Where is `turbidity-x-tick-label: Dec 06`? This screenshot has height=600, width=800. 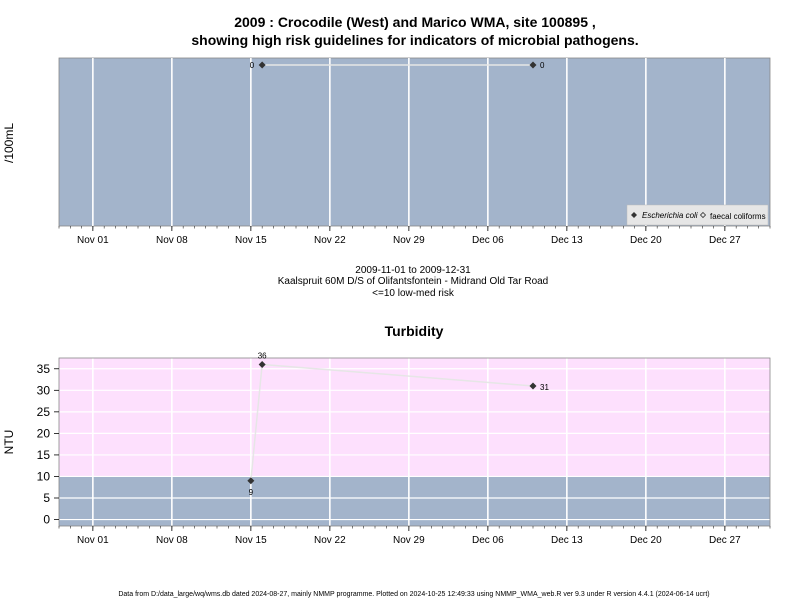
turbidity-x-tick-label: Dec 06 is located at coordinates (488, 540).